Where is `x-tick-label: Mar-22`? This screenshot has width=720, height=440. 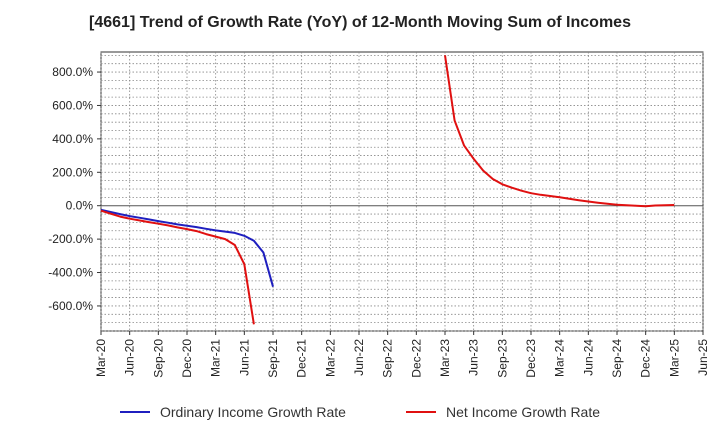
x-tick-label: Mar-22 is located at coordinates (330, 358).